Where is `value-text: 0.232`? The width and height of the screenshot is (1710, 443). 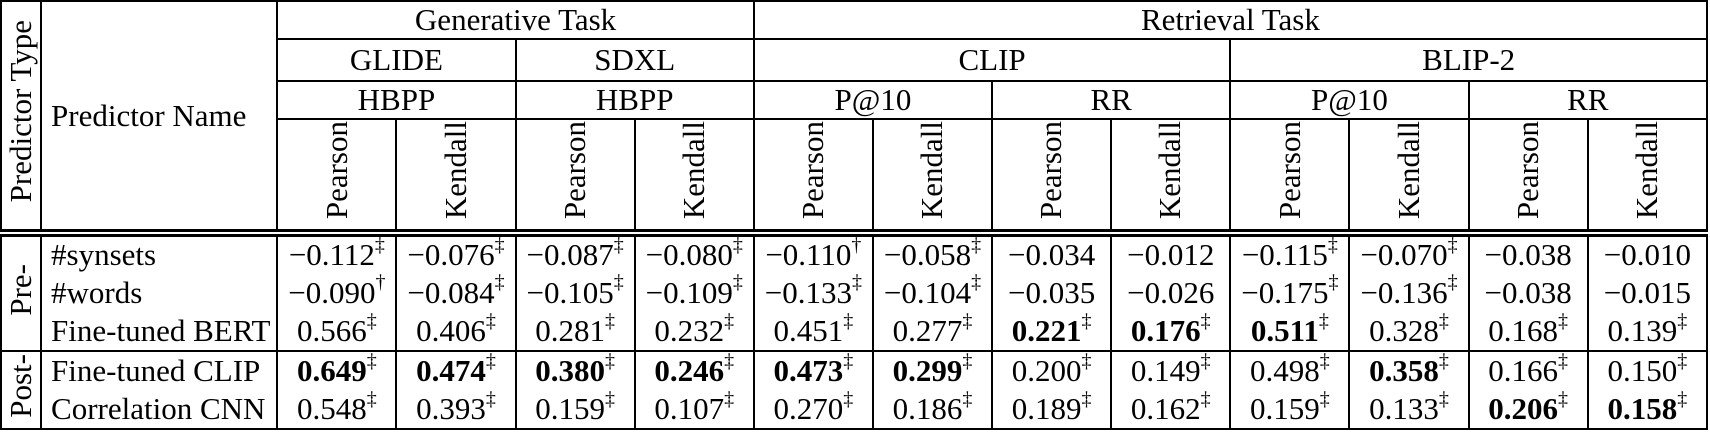
value-text: 0.232 is located at coordinates (689, 330).